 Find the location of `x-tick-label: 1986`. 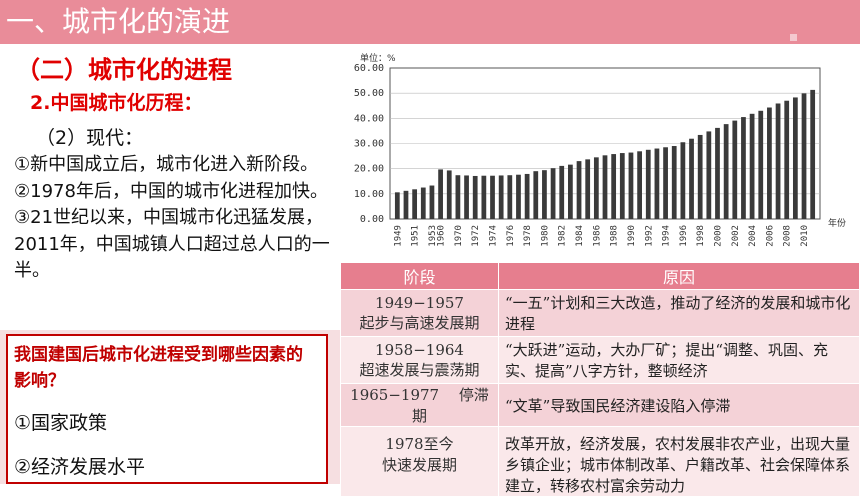

x-tick-label: 1986 is located at coordinates (597, 236).